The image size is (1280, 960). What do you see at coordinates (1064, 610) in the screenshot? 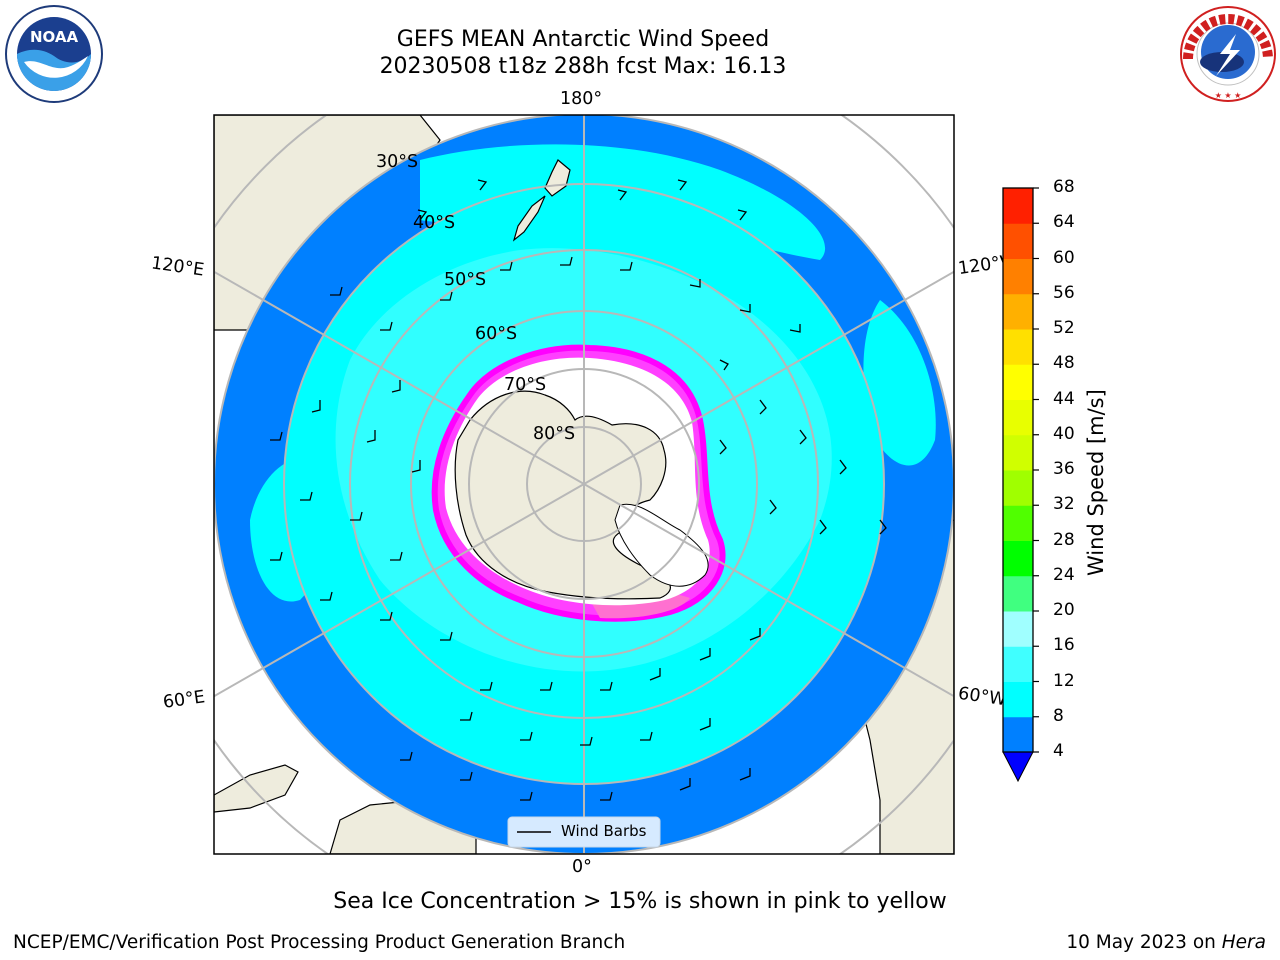
I see `colorbar-tick-label: 20` at bounding box center [1064, 610].